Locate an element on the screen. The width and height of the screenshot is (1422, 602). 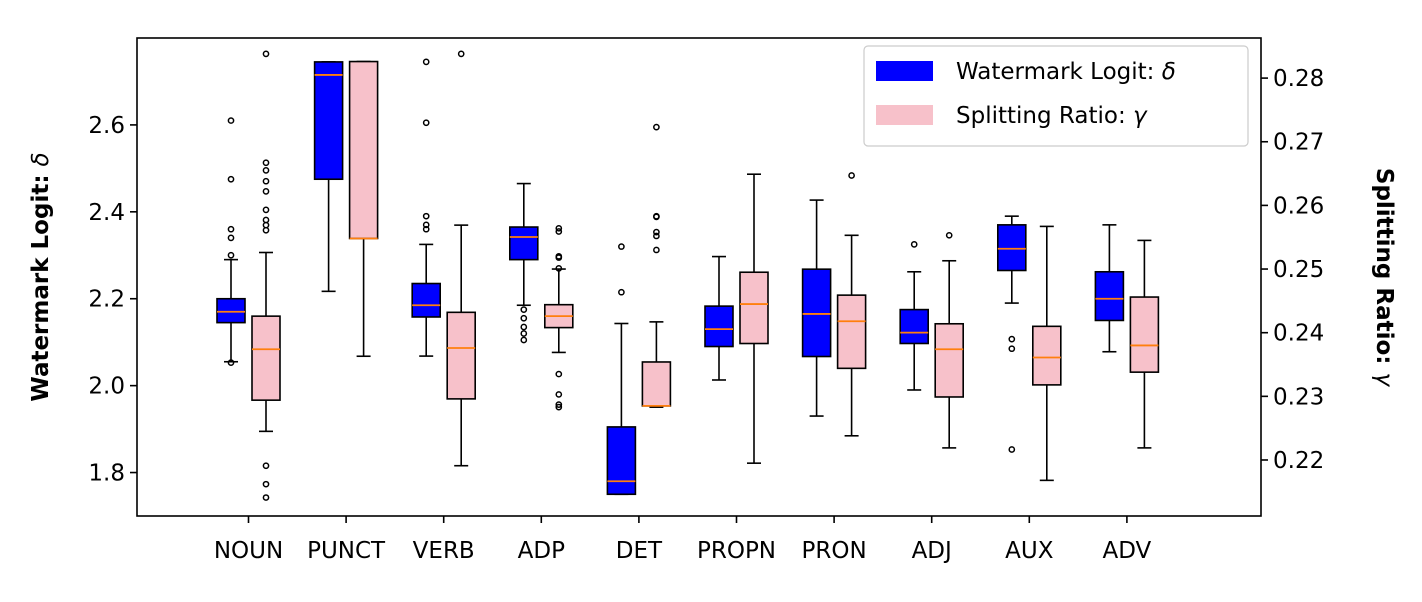
box-splitting-ratio-aux is located at coordinates (1047, 353).